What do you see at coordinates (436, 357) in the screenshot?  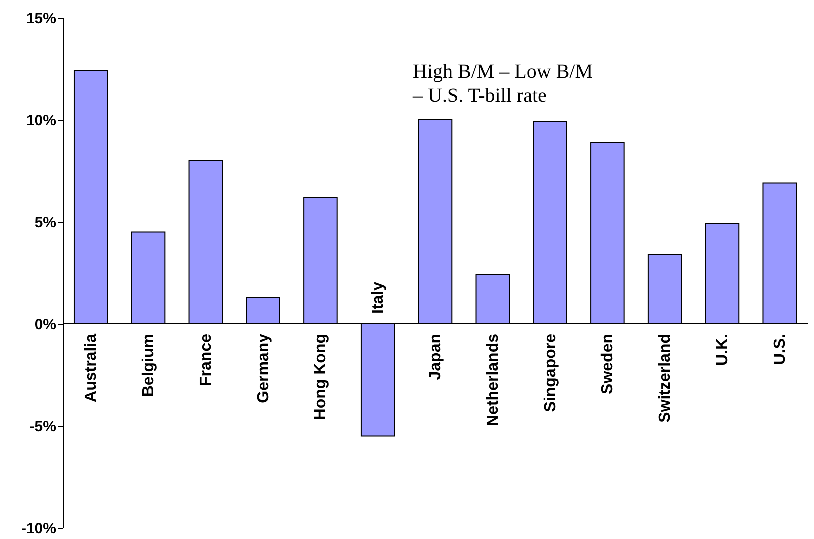 I see `x-tick-label: Japan` at bounding box center [436, 357].